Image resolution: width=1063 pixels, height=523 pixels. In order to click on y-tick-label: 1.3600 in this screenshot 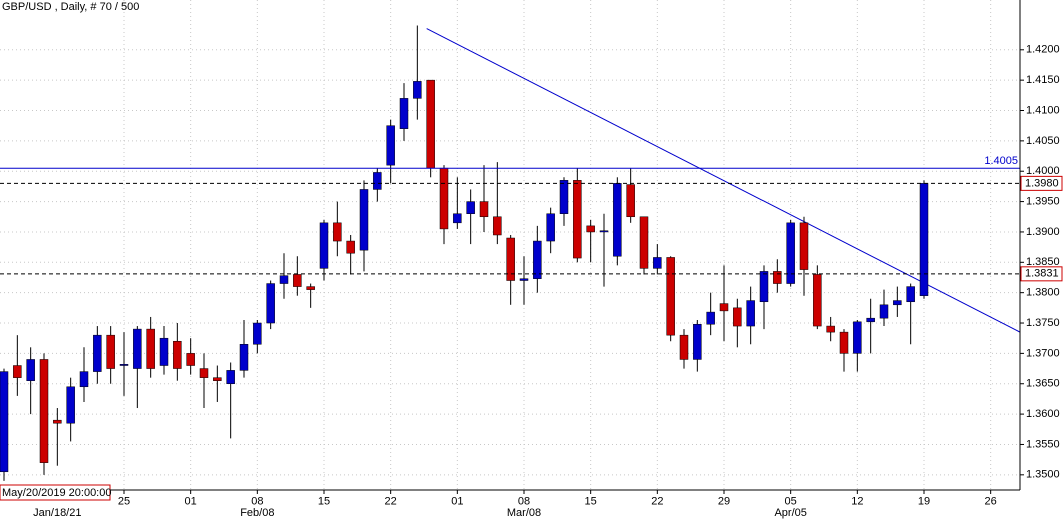, I will do `click(1043, 414)`.